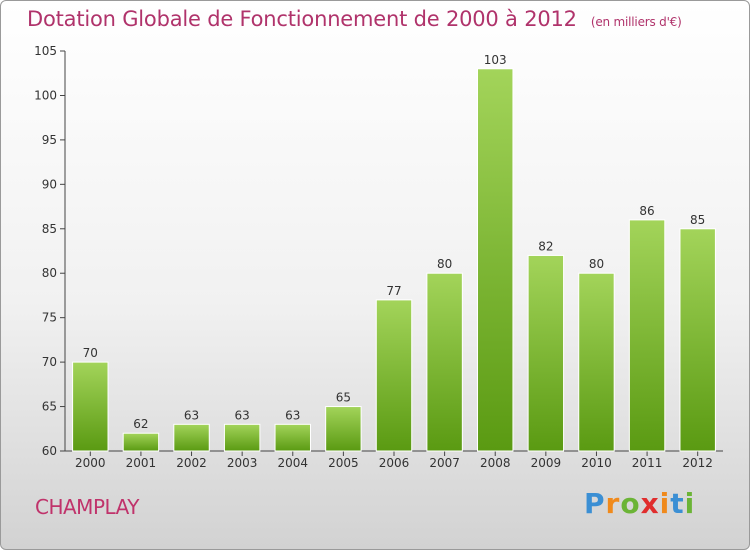  I want to click on logo-letter: o, so click(630, 503).